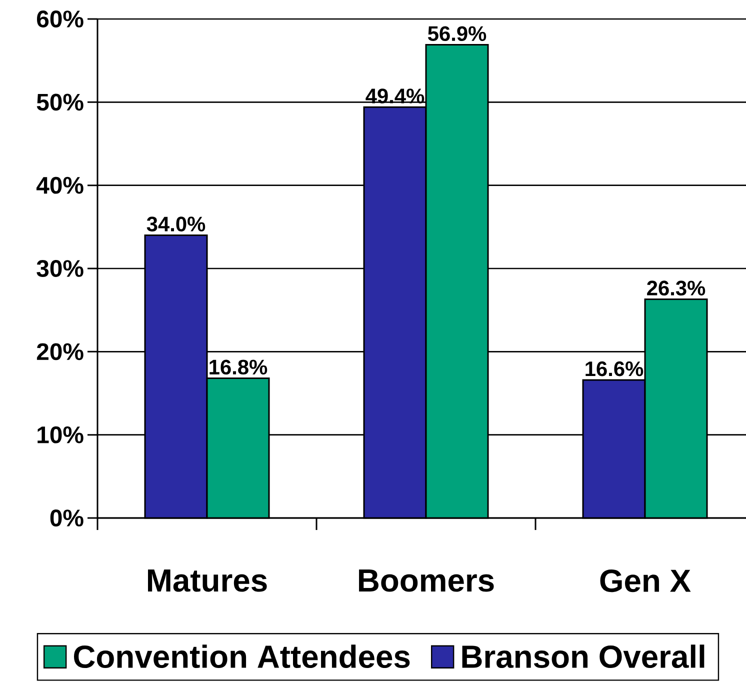 Image resolution: width=746 pixels, height=691 pixels. I want to click on x-tick-label: Matures, so click(207, 581).